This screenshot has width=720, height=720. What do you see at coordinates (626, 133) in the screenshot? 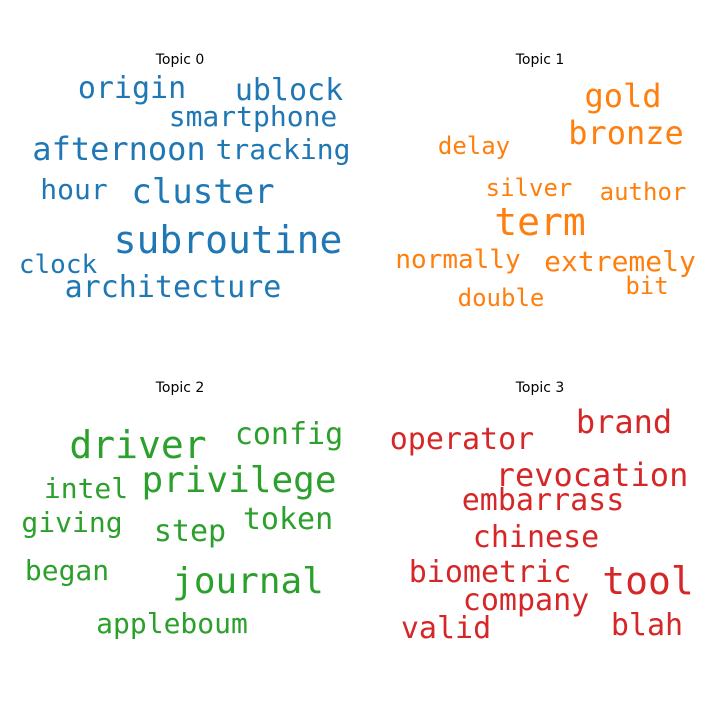
I see `topic-1-word-bronze: bronze` at bounding box center [626, 133].